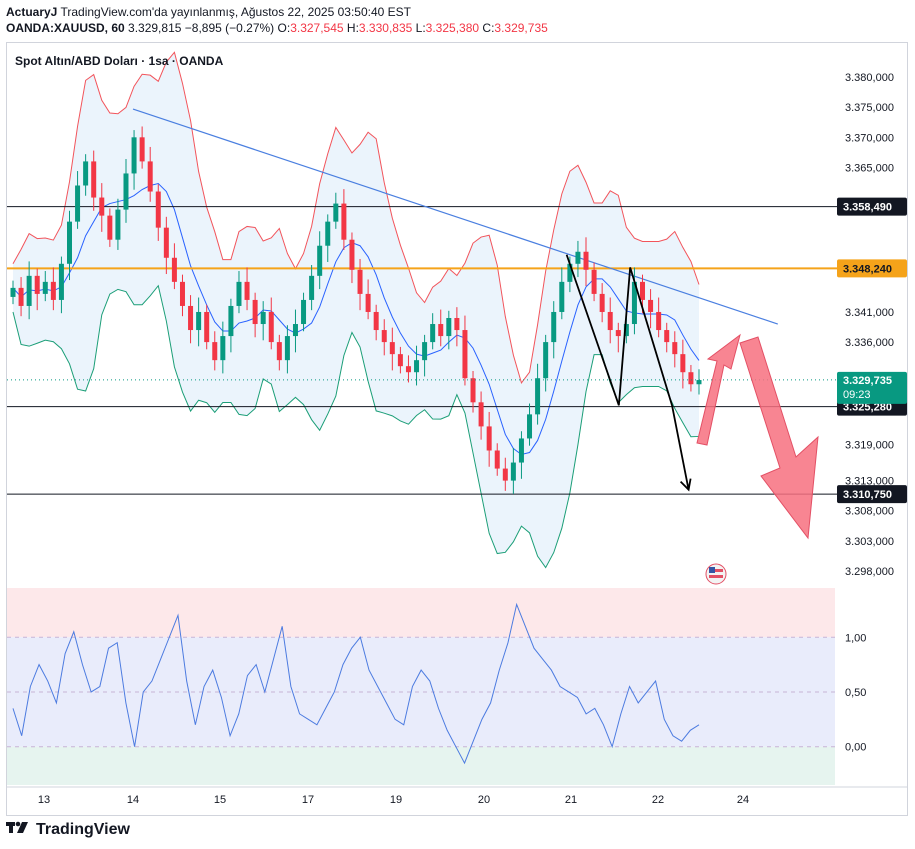 The width and height of the screenshot is (915, 849). Describe the element at coordinates (712, 570) in the screenshot. I see `us-flag-canton` at that location.